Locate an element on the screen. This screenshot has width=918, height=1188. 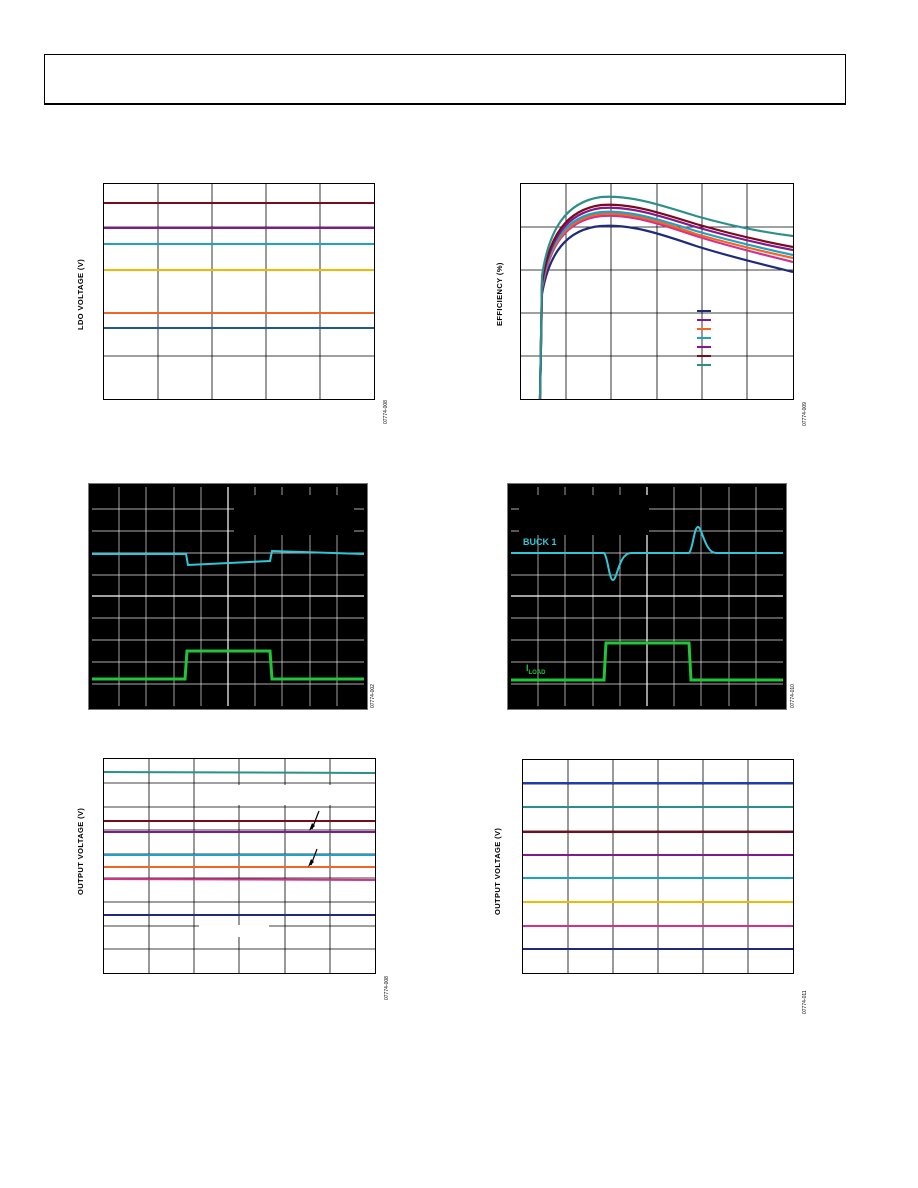
output-voltage-b-svg is located at coordinates (658, 866).